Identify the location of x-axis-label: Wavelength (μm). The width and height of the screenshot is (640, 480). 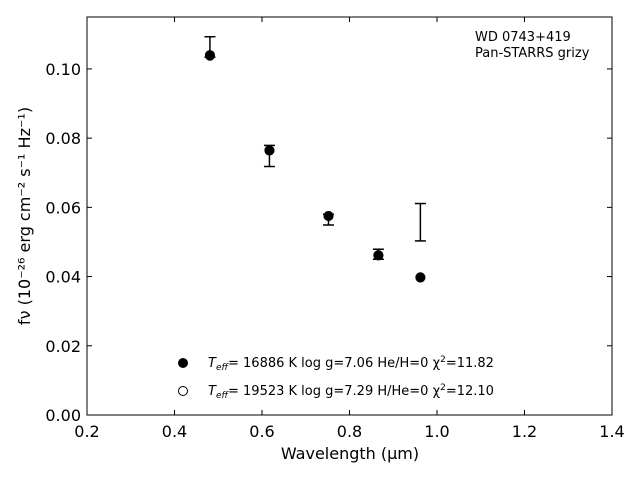
(350, 453).